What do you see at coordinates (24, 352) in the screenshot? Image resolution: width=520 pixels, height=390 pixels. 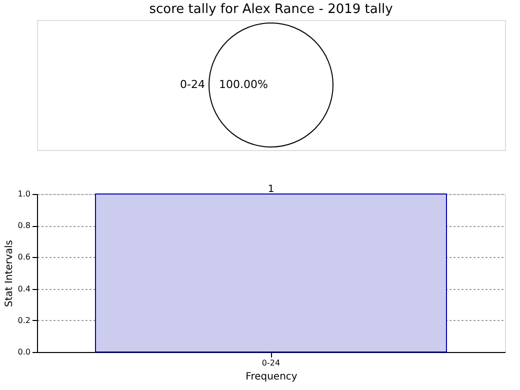 I see `y-tick-label: 0.0` at bounding box center [24, 352].